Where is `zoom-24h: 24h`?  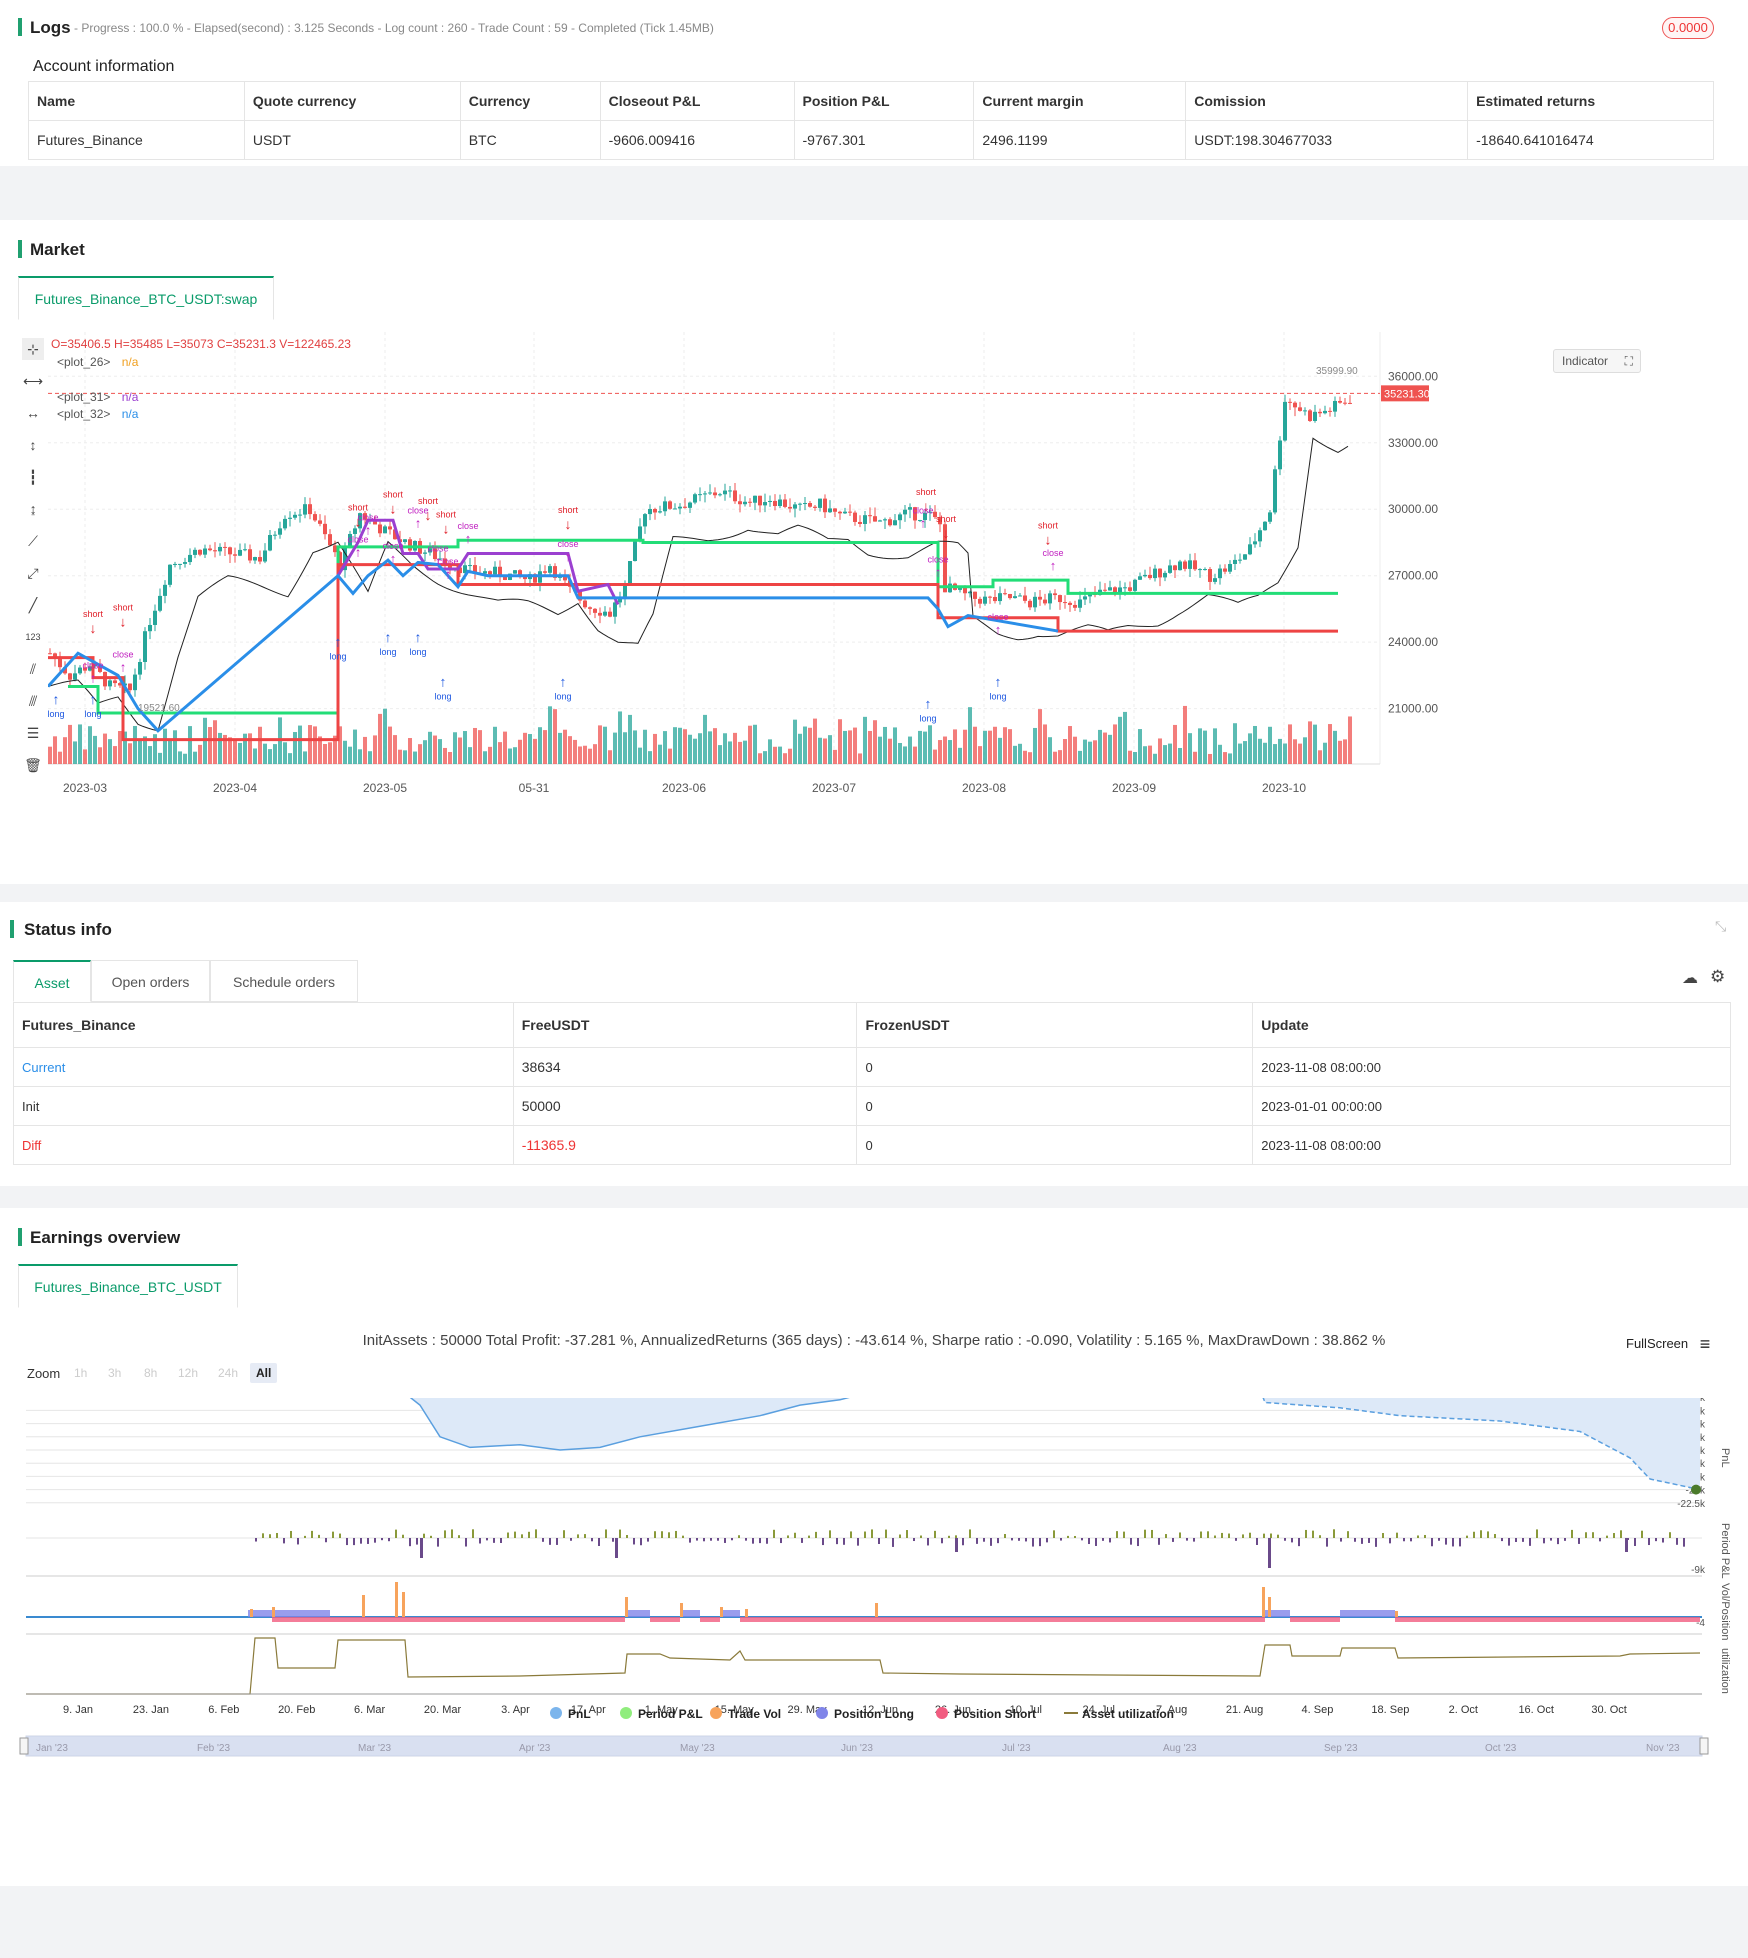
zoom-24h: 24h is located at coordinates (228, 1373).